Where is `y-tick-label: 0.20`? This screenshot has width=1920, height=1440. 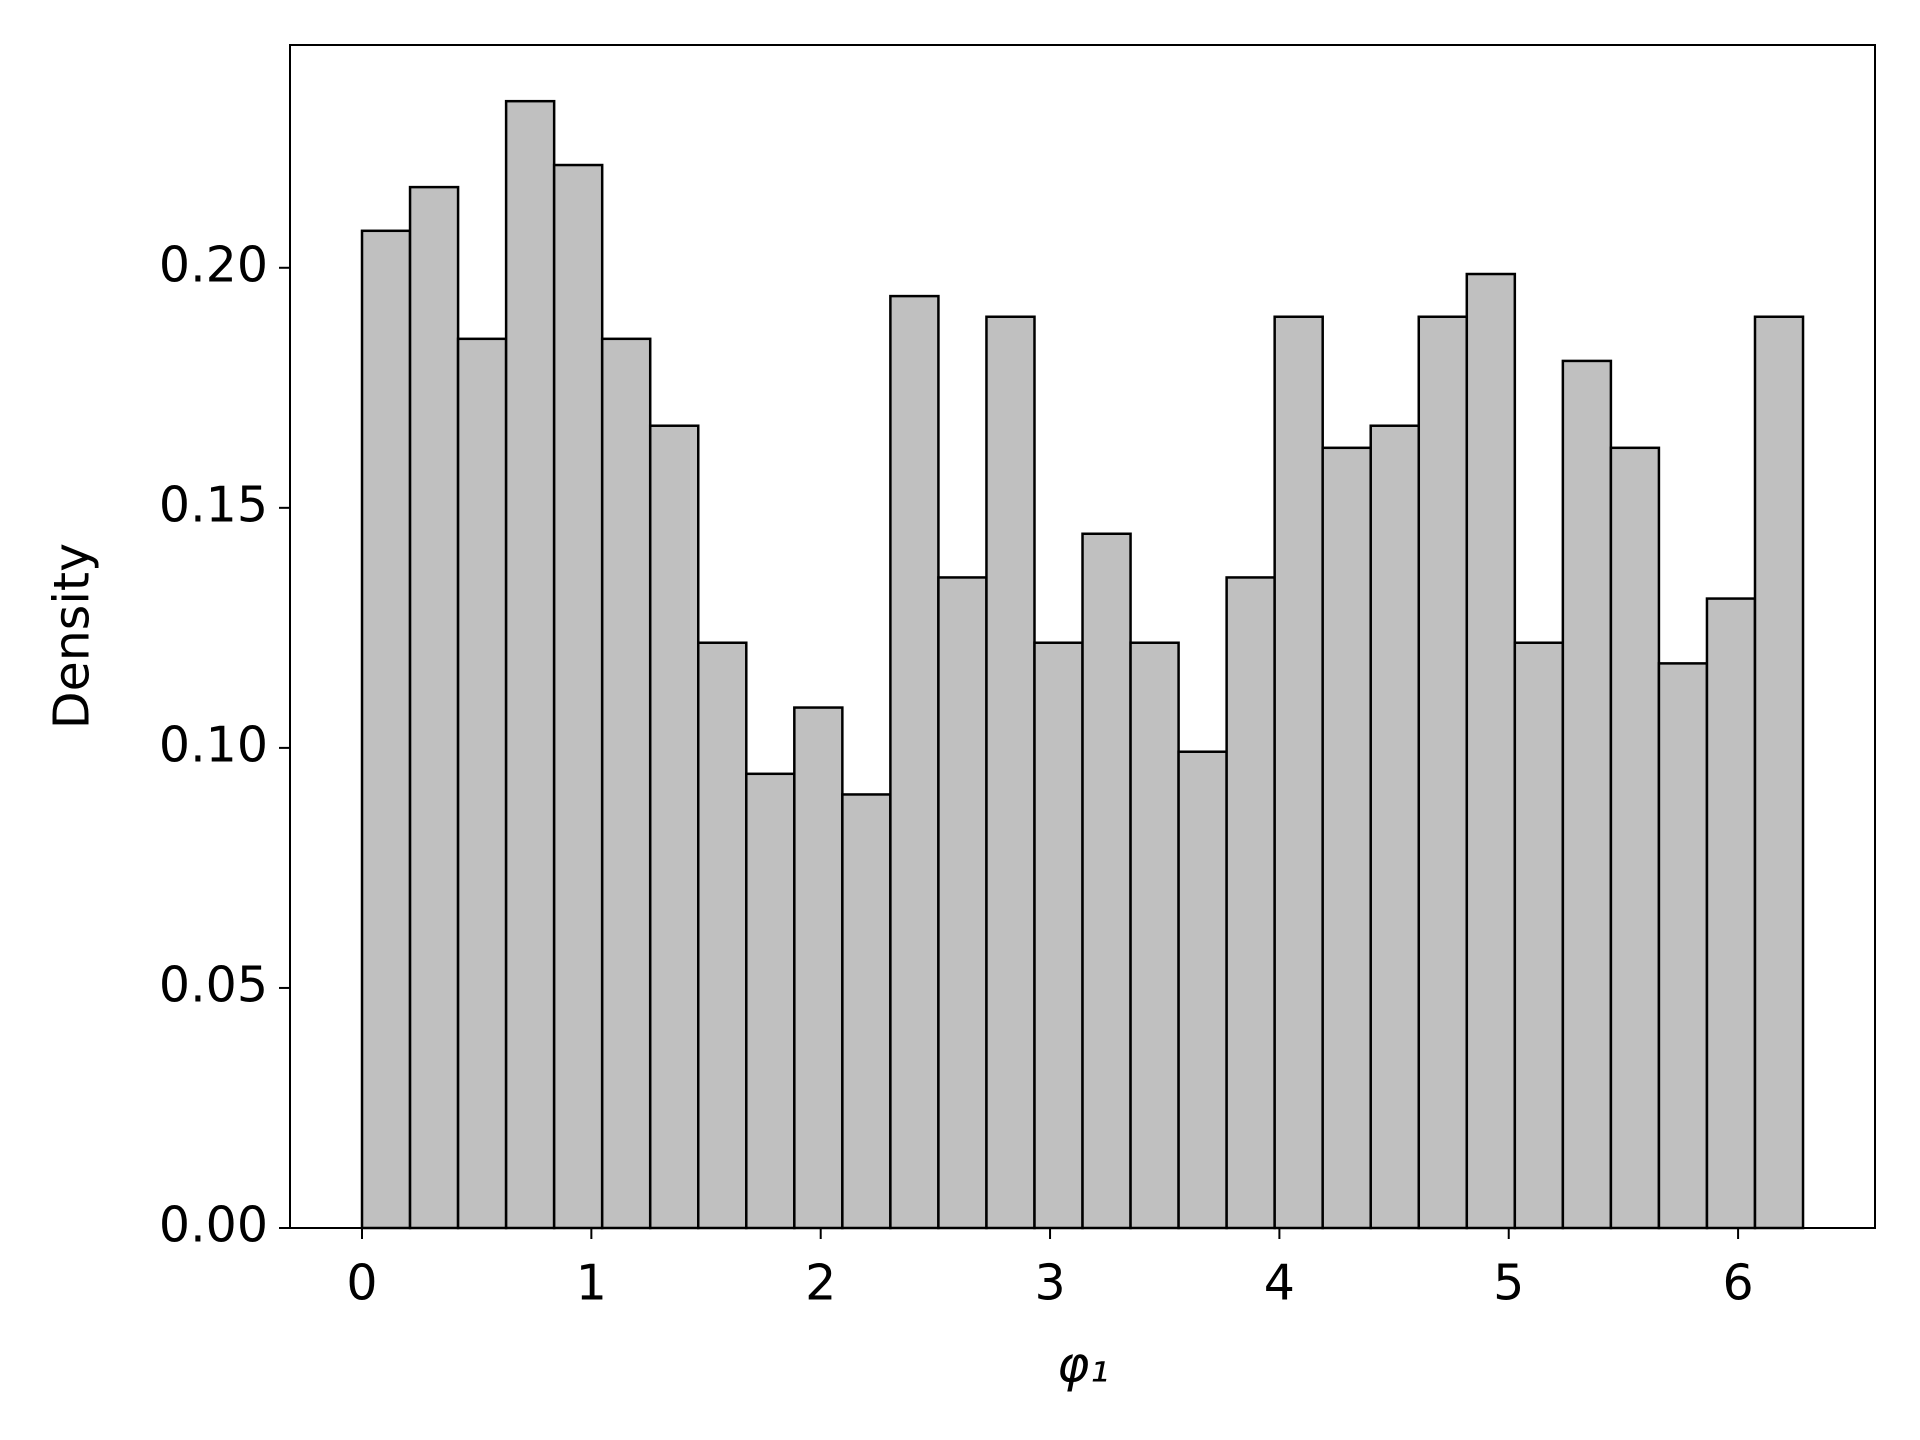
y-tick-label: 0.20 is located at coordinates (213, 264).